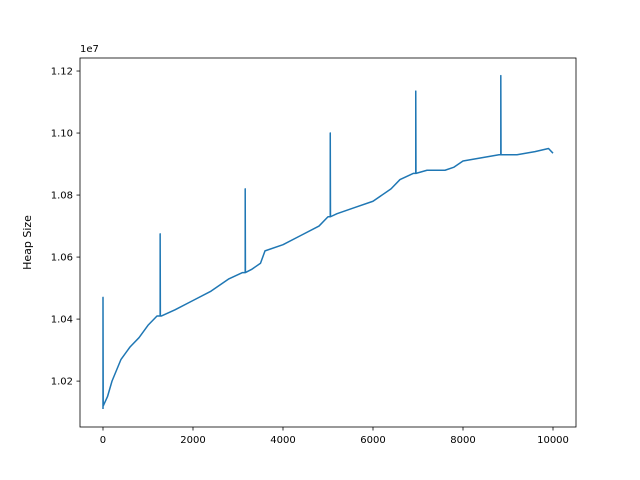  What do you see at coordinates (62, 382) in the screenshot?
I see `y-tick-label: 1.02` at bounding box center [62, 382].